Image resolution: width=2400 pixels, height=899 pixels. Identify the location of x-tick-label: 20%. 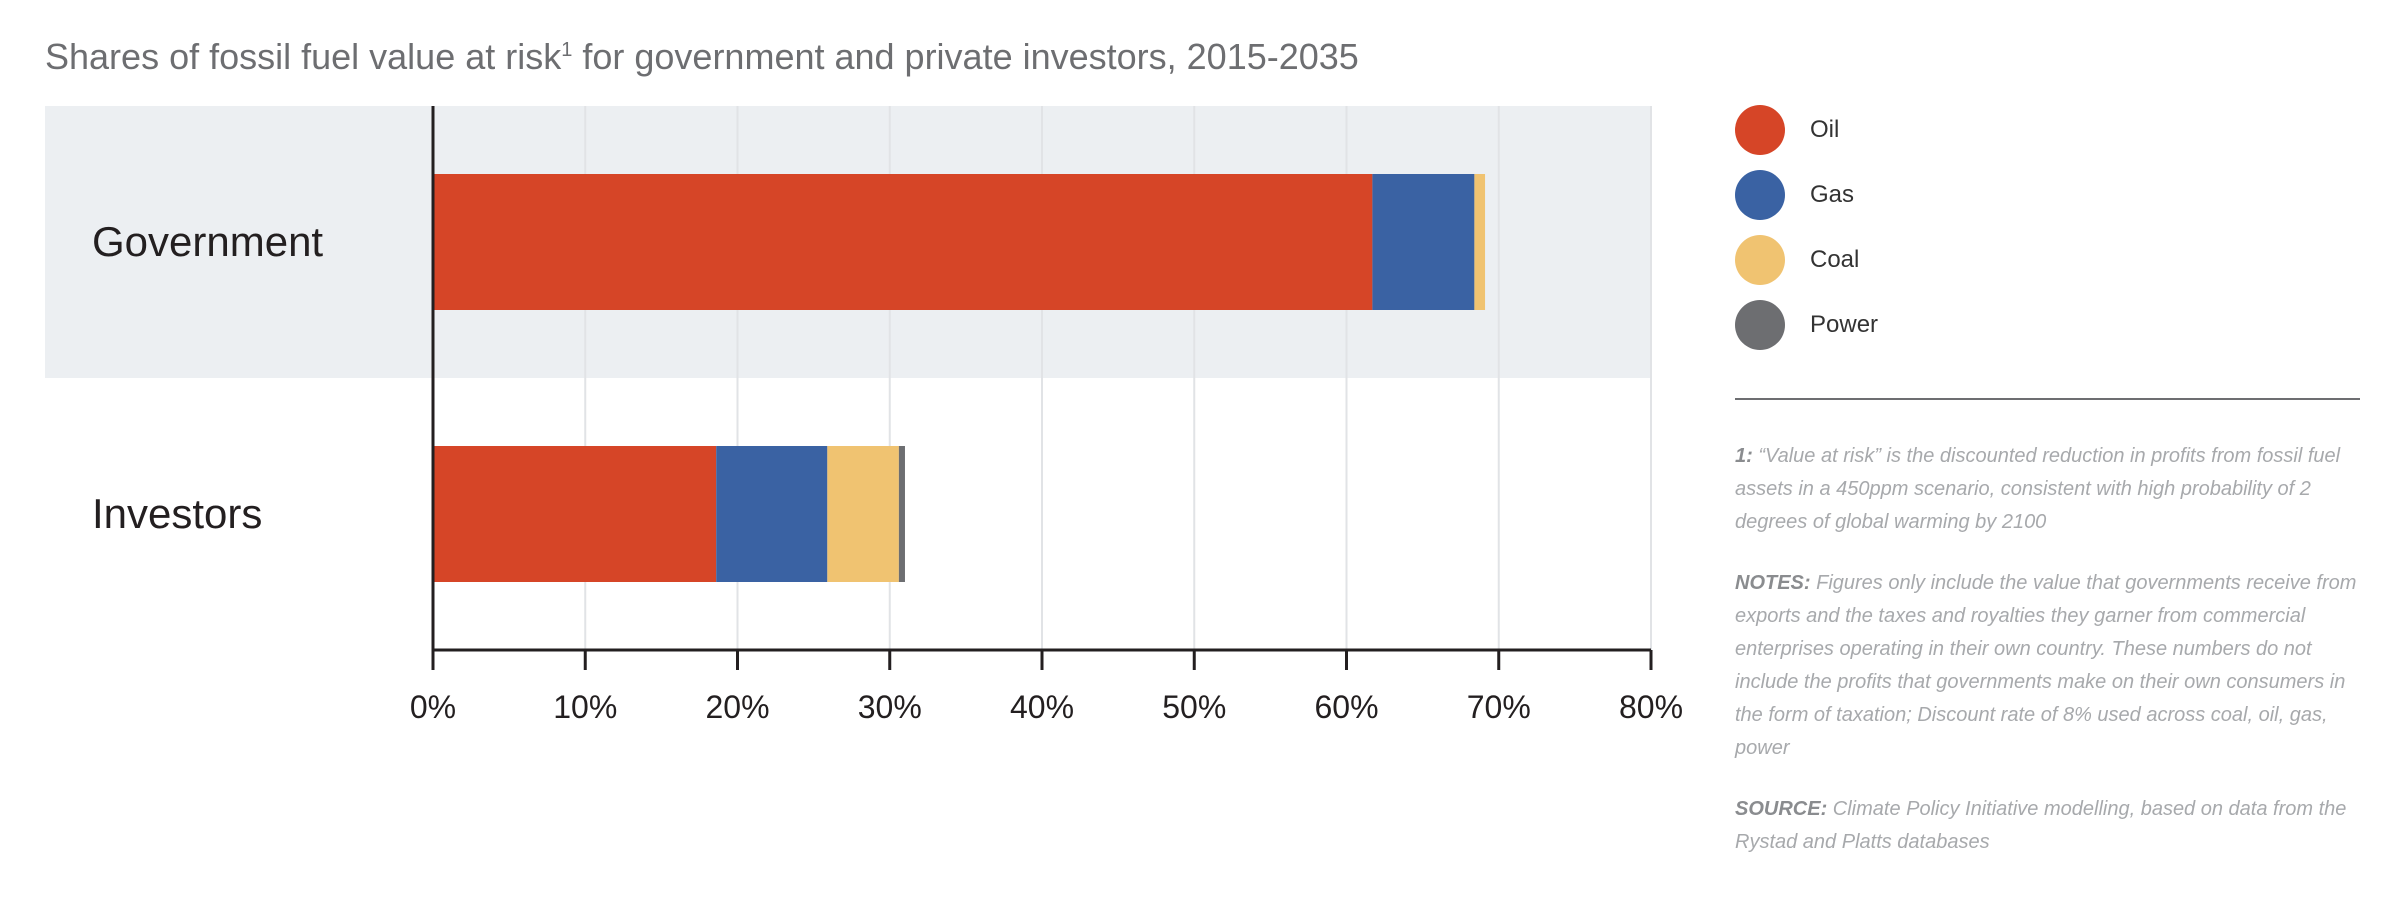
(737, 707).